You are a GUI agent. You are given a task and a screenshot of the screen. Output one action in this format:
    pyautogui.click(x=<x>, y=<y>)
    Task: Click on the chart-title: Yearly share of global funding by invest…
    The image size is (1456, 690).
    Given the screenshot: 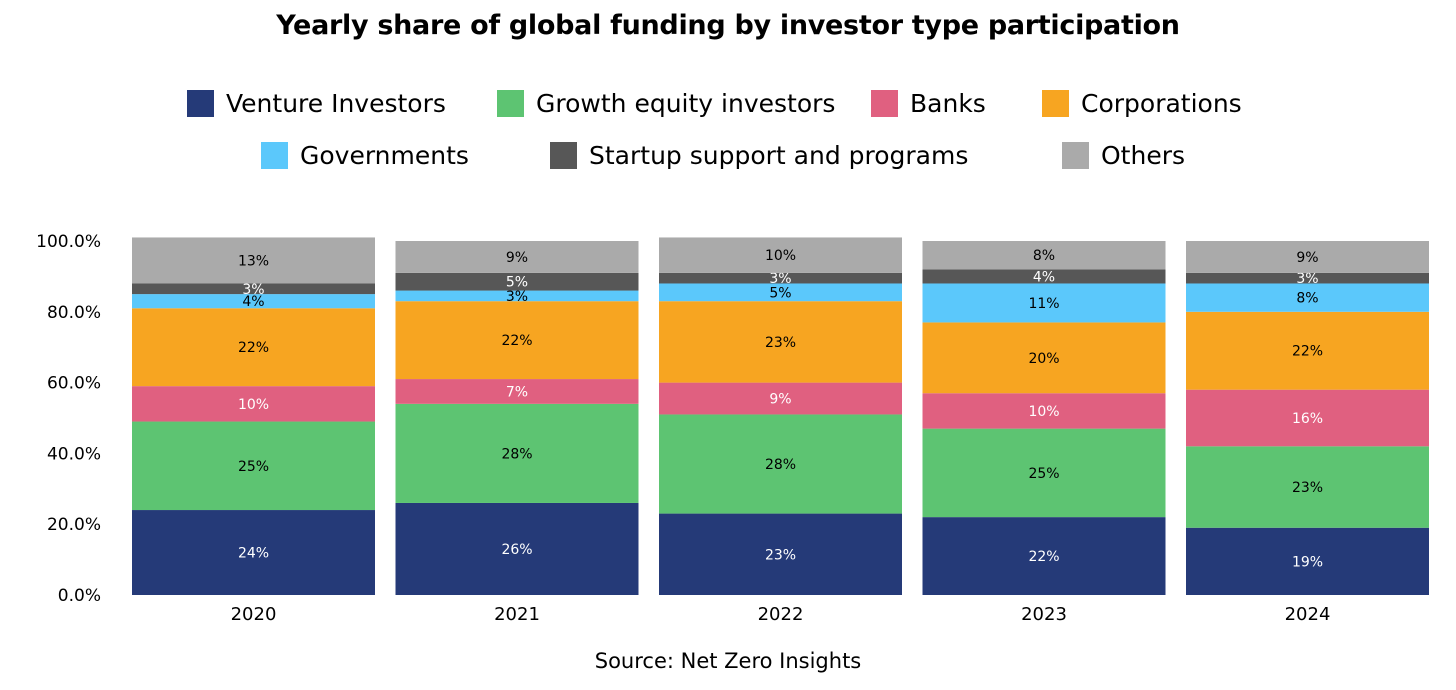 What is the action you would take?
    pyautogui.click(x=728, y=25)
    